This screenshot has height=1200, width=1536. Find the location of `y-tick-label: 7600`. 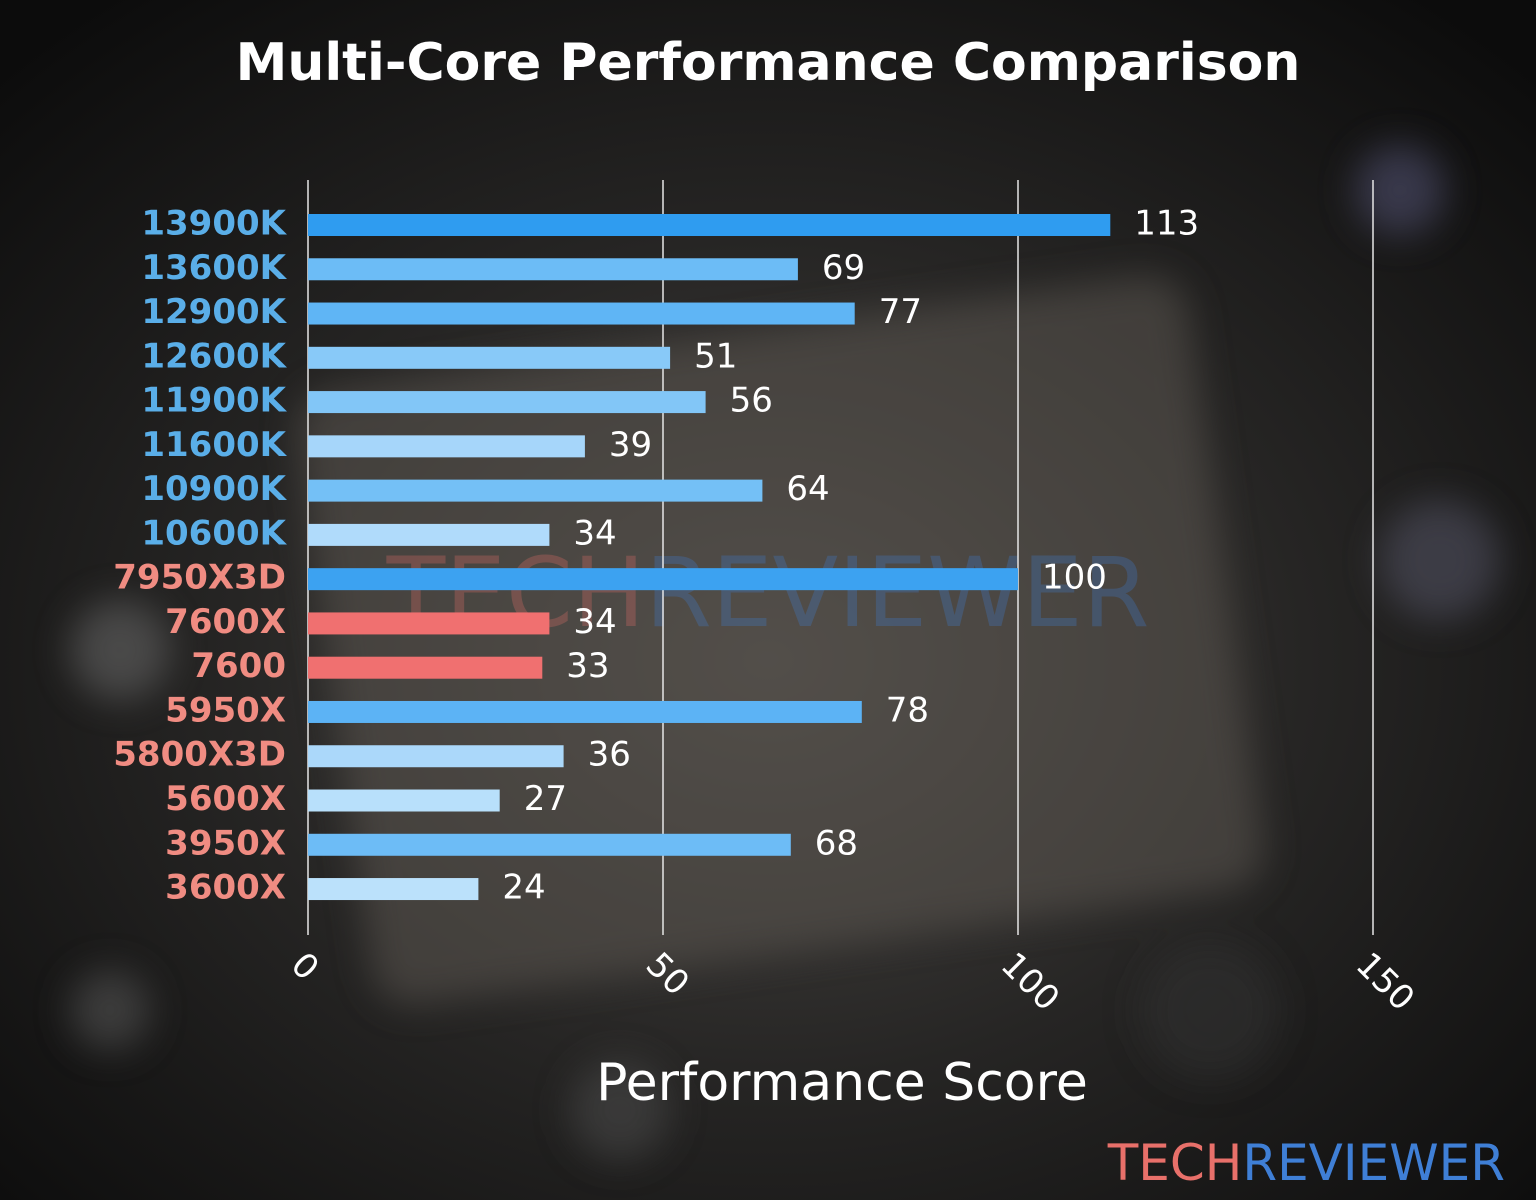

y-tick-label: 7600 is located at coordinates (238, 666).